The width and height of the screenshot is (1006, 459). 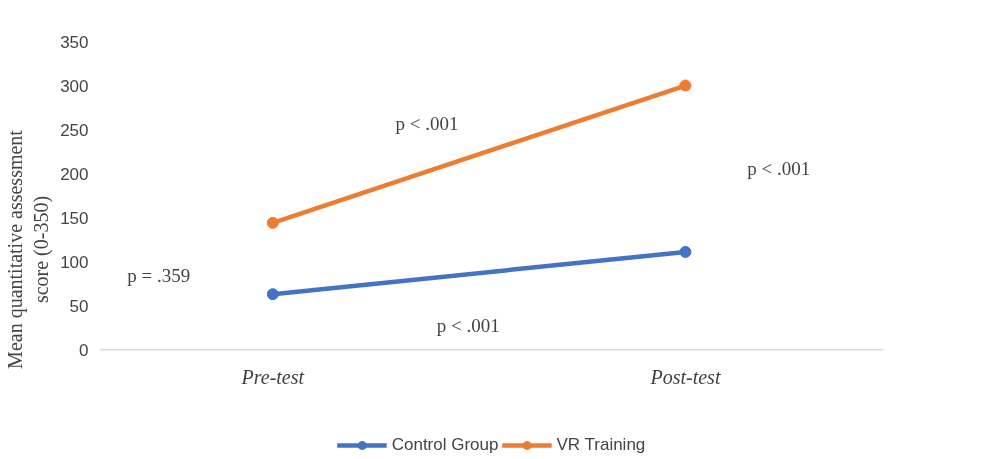 I want to click on x-tick-label: Pre-test, so click(x=272, y=377).